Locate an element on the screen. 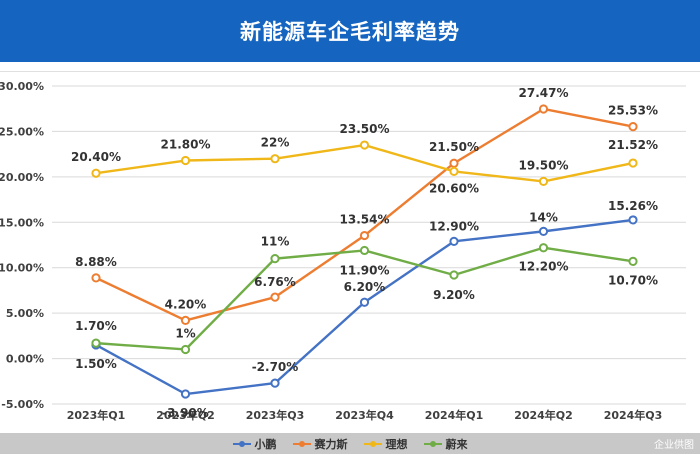 This screenshot has width=700, height=455. data-label: 10.70% is located at coordinates (633, 280).